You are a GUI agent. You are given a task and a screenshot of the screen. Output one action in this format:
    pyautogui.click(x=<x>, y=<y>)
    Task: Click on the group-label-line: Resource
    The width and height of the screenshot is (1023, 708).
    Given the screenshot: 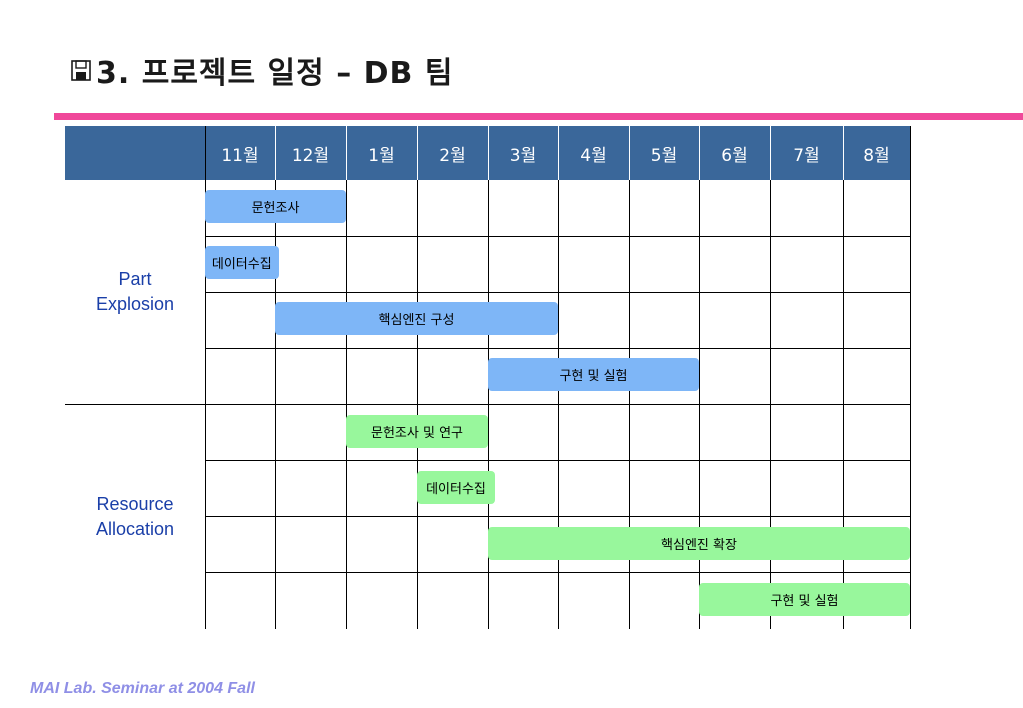 What is the action you would take?
    pyautogui.click(x=135, y=504)
    